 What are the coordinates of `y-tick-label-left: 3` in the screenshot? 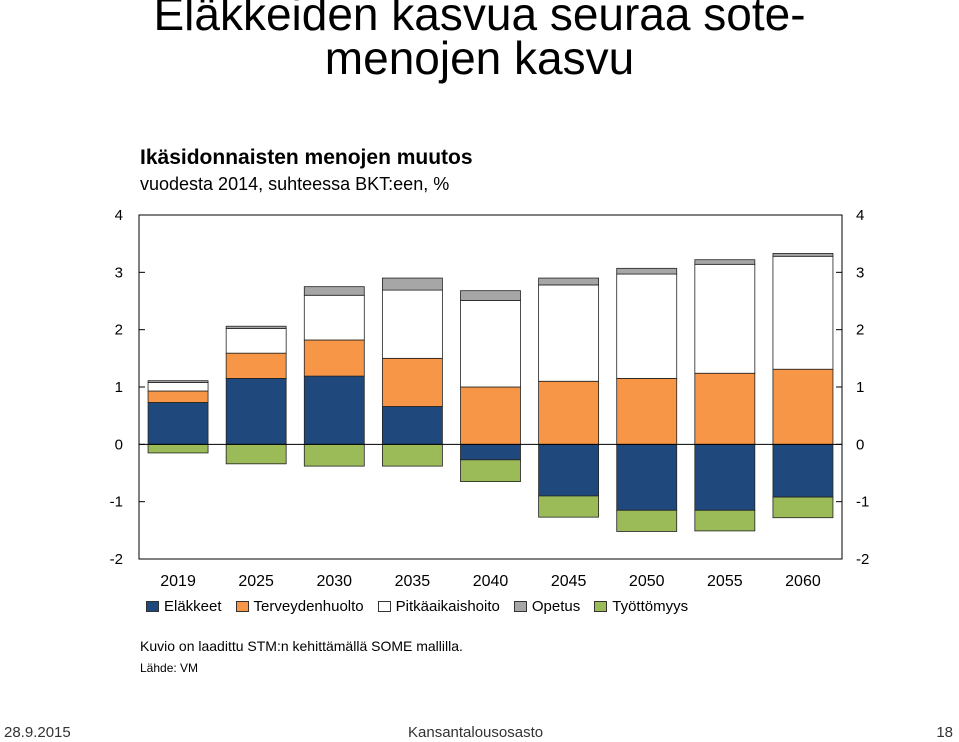 It's located at (119, 272).